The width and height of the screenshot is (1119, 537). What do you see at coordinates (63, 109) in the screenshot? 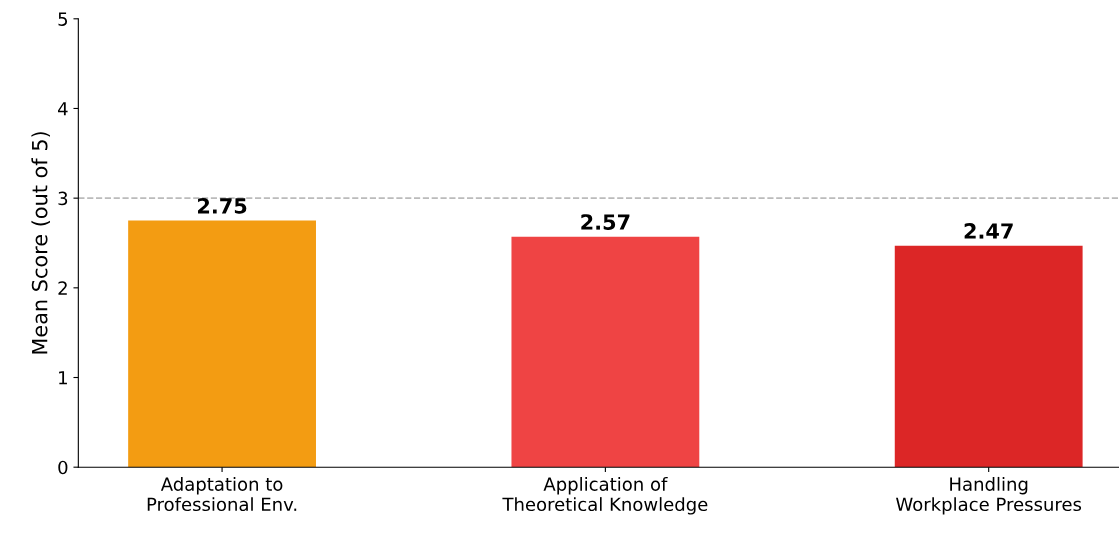
I see `y-tick-label: 4` at bounding box center [63, 109].